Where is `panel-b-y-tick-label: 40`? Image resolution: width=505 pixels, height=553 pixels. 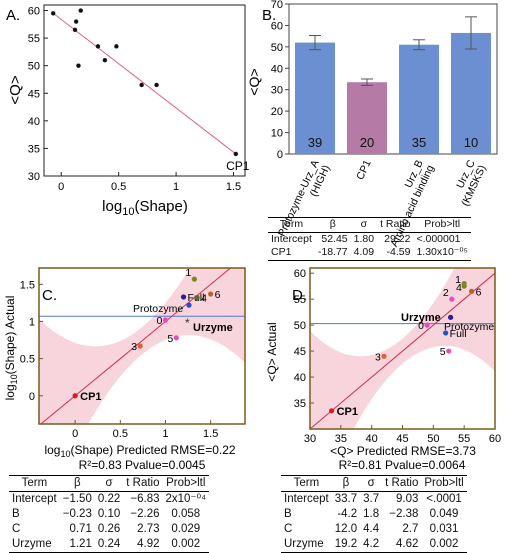 panel-b-y-tick-label: 40 is located at coordinates (277, 69).